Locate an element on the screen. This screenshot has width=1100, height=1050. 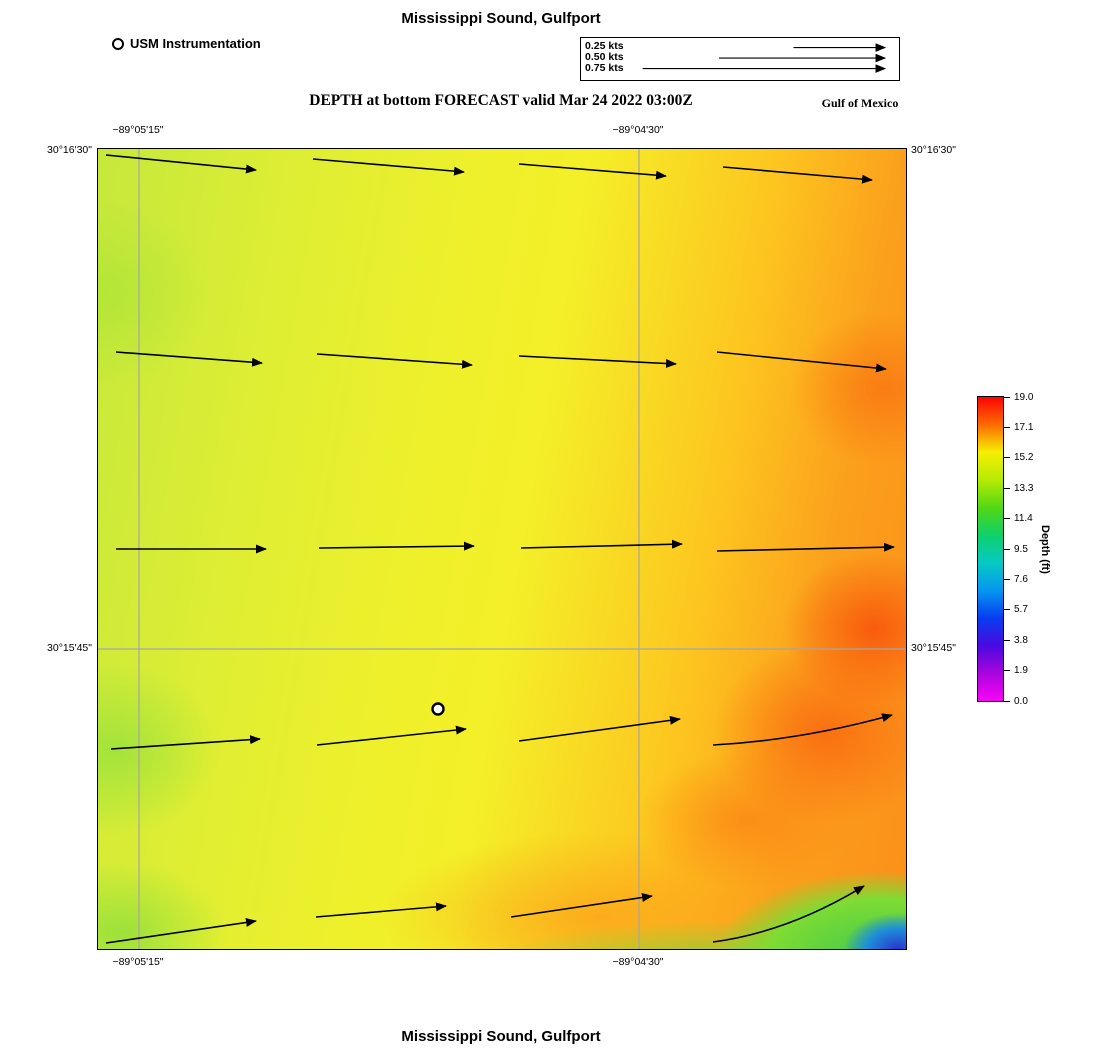
lat-tick-right-north: 30°16'30" is located at coordinates (933, 150).